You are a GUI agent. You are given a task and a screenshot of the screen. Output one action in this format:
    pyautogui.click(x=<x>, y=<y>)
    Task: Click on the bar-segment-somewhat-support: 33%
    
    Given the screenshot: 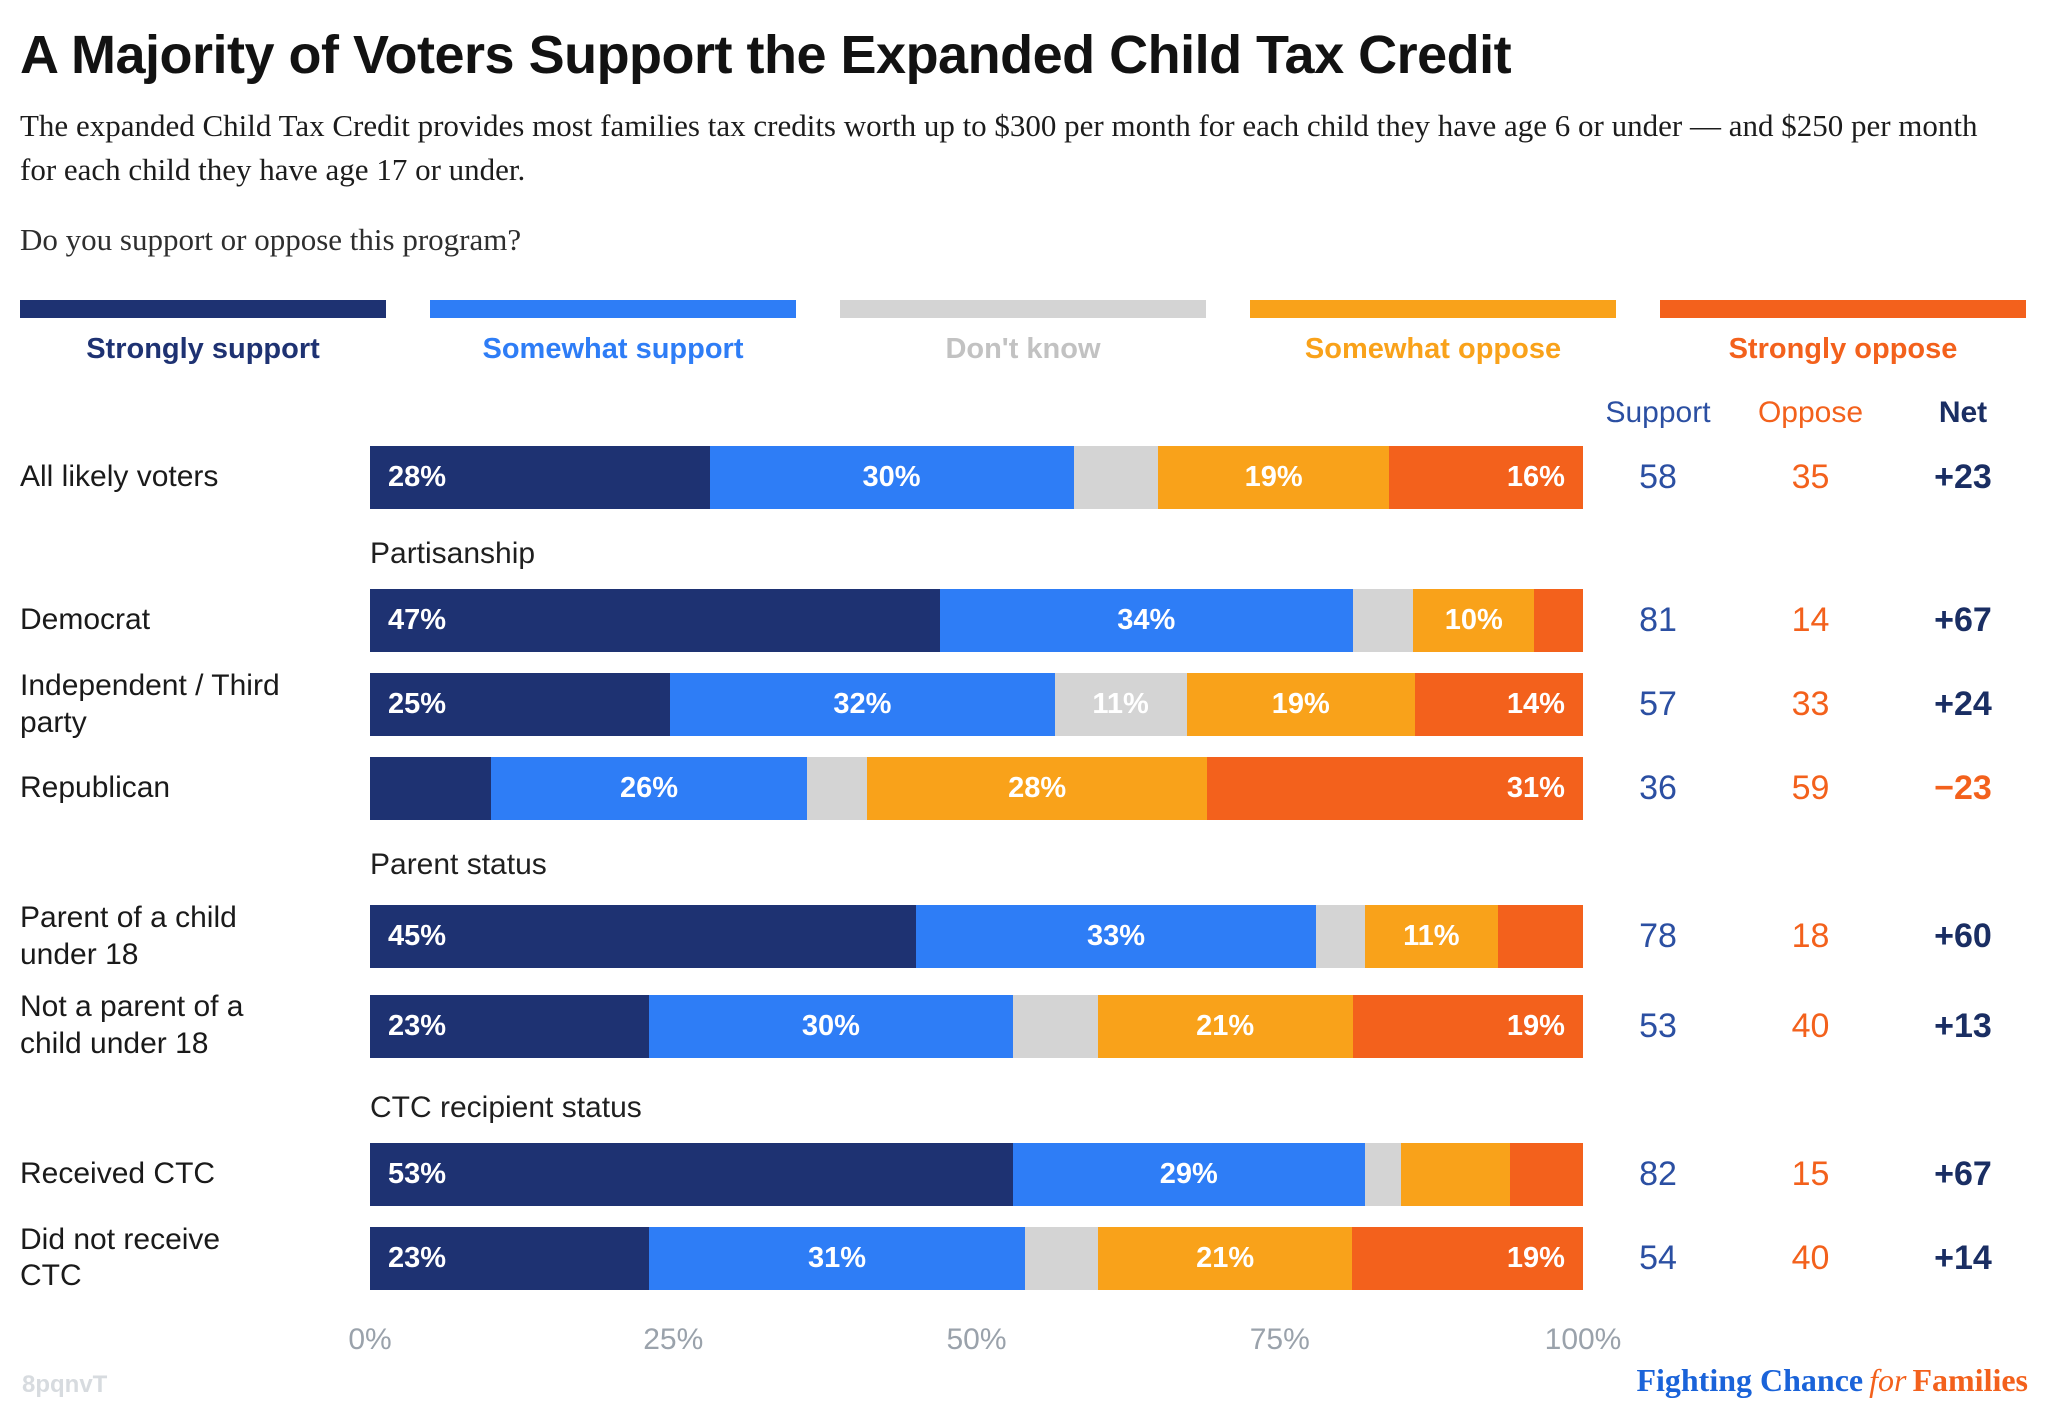 What is the action you would take?
    pyautogui.click(x=1116, y=937)
    